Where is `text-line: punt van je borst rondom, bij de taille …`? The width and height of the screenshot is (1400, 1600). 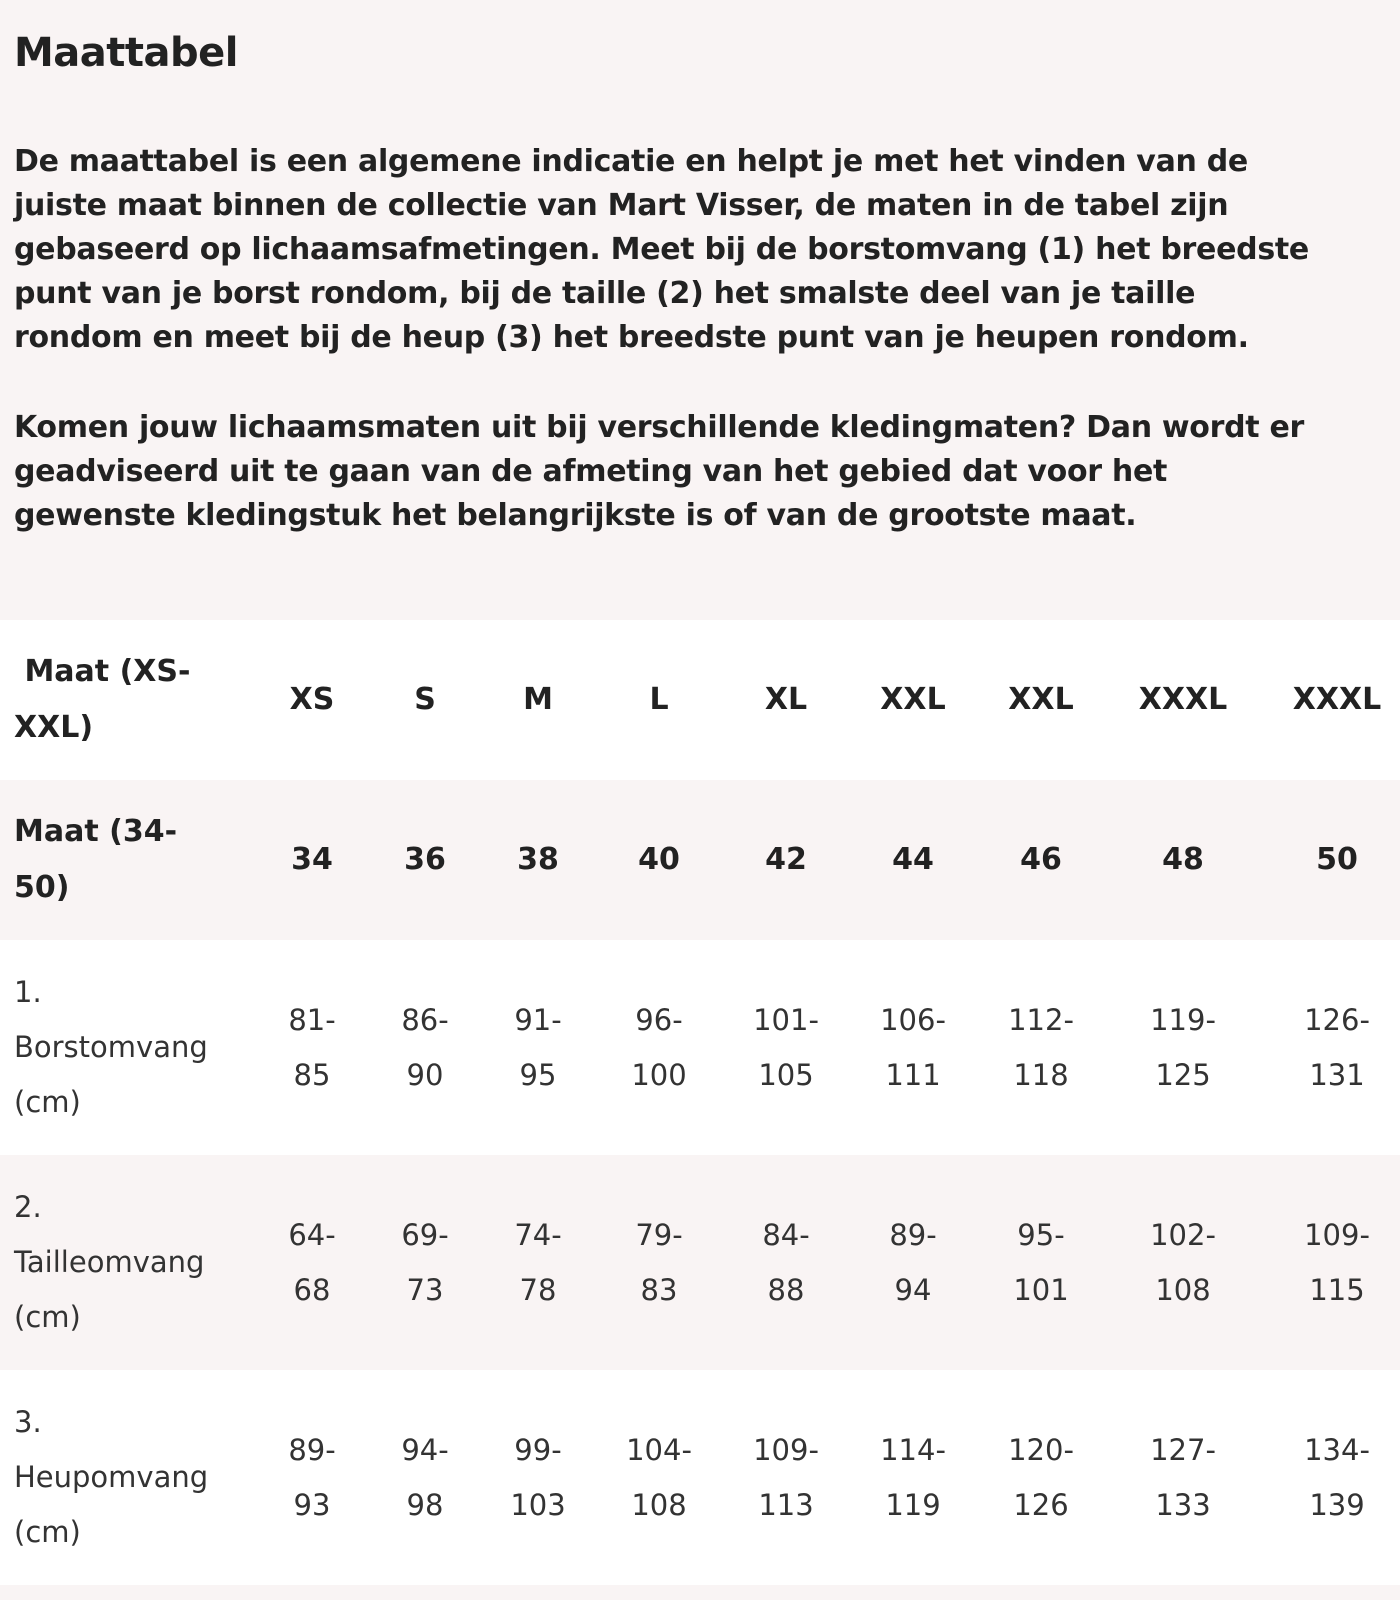
text-line: punt van je borst rondom, bij de taille … is located at coordinates (605, 293).